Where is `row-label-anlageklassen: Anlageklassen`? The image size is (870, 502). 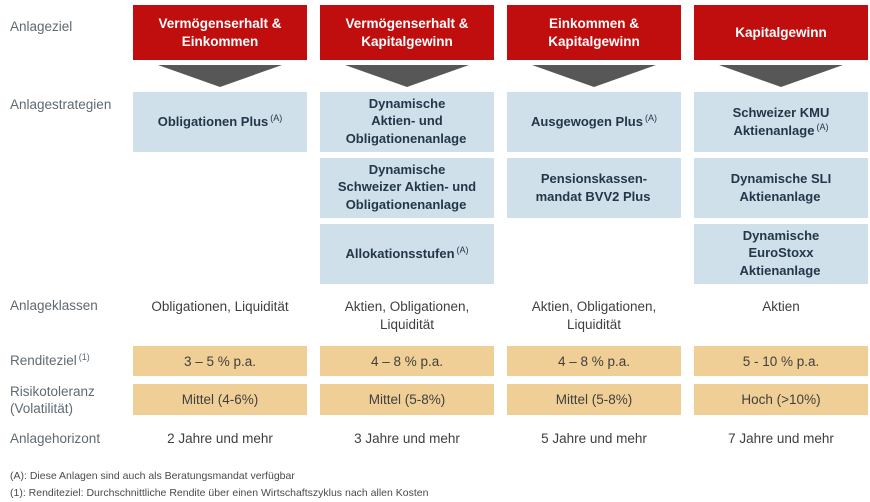 row-label-anlageklassen: Anlageklassen is located at coordinates (54, 305).